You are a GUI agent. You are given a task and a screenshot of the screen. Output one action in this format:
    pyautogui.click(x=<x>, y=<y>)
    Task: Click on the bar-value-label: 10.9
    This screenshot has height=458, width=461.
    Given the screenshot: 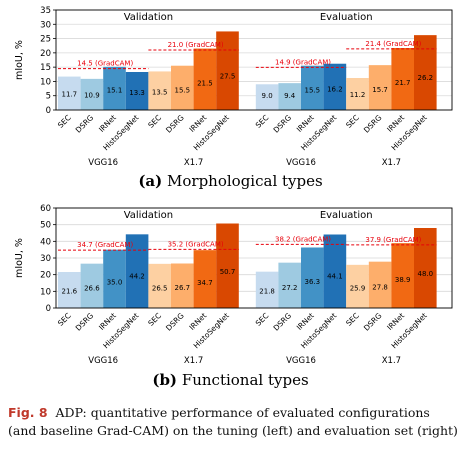 What is the action you would take?
    pyautogui.click(x=92, y=96)
    